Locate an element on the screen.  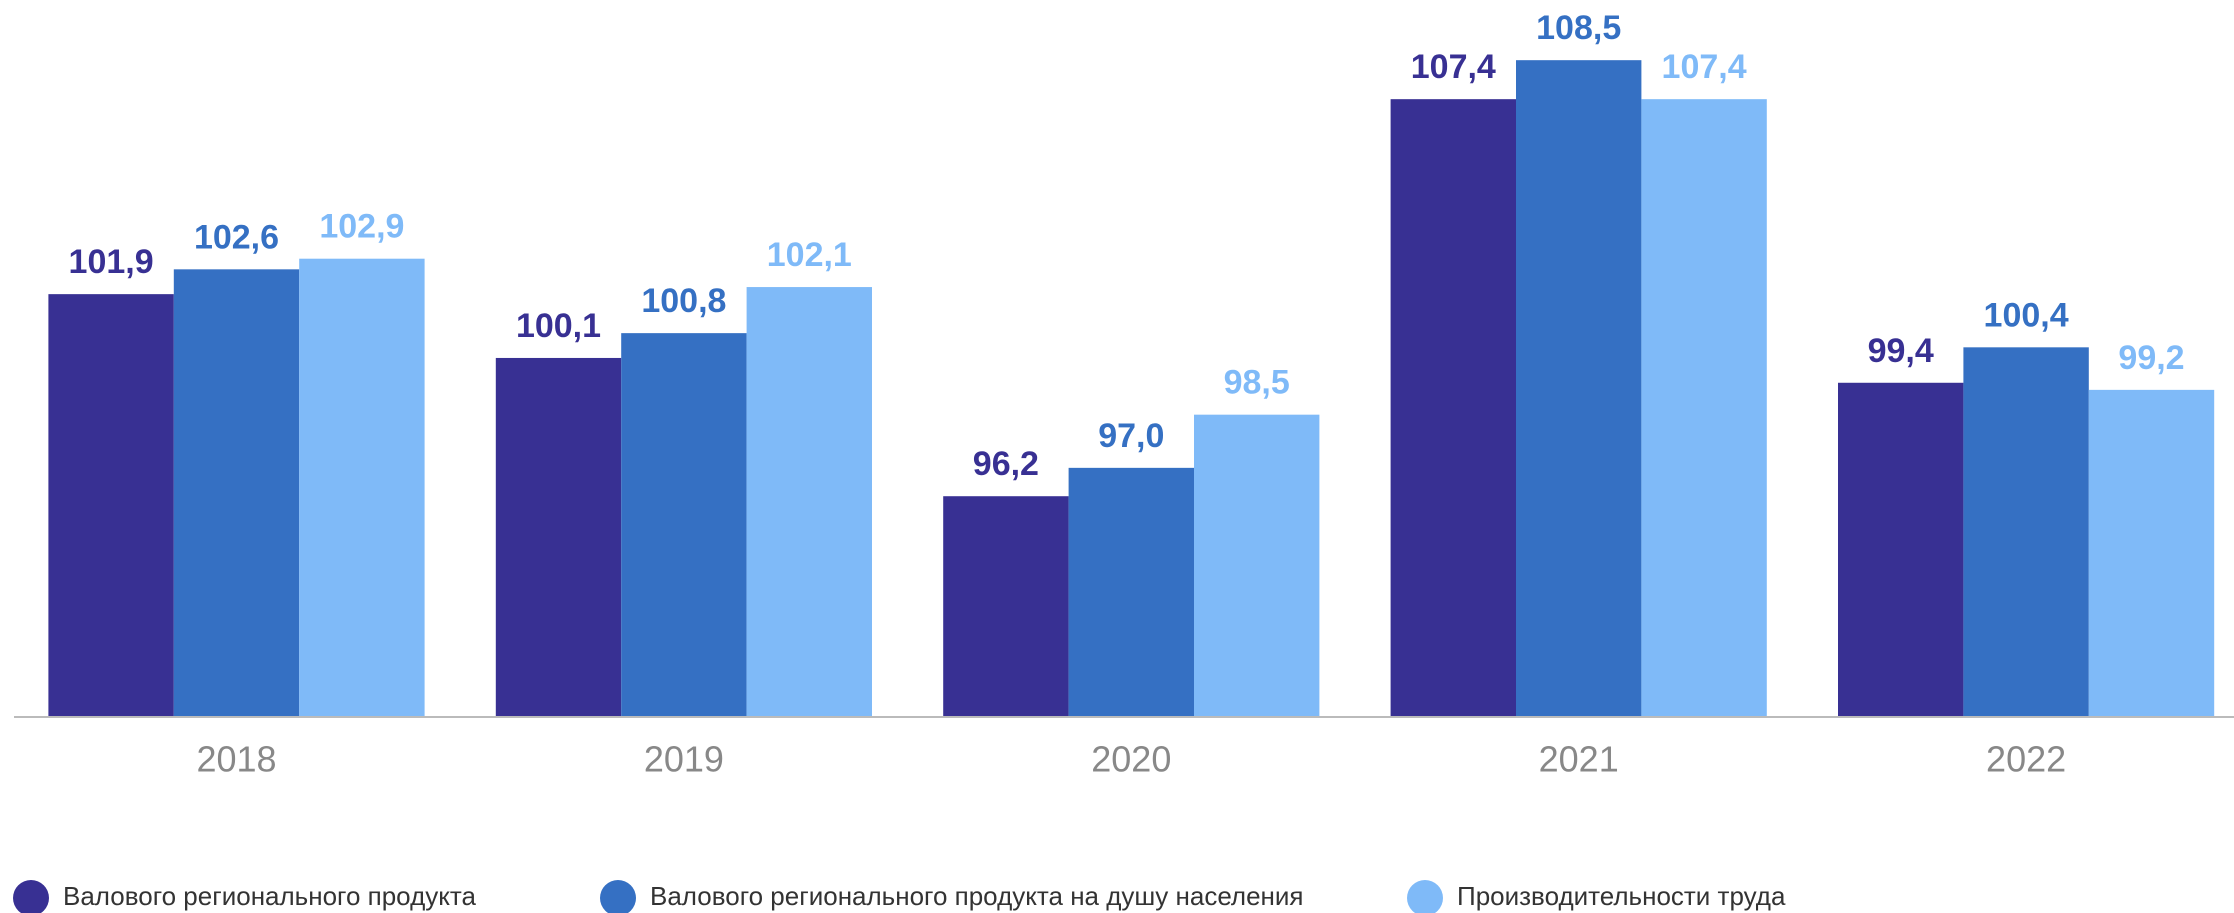
data-label: 96,2 is located at coordinates (1006, 464).